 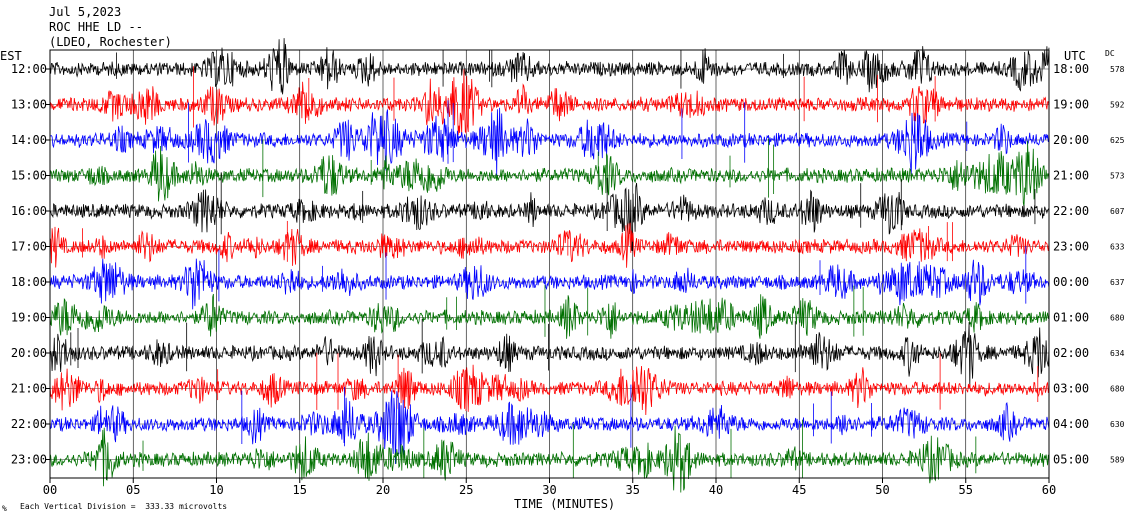 What do you see at coordinates (1071, 424) in the screenshot?
I see `utc-label-10: 04:00` at bounding box center [1071, 424].